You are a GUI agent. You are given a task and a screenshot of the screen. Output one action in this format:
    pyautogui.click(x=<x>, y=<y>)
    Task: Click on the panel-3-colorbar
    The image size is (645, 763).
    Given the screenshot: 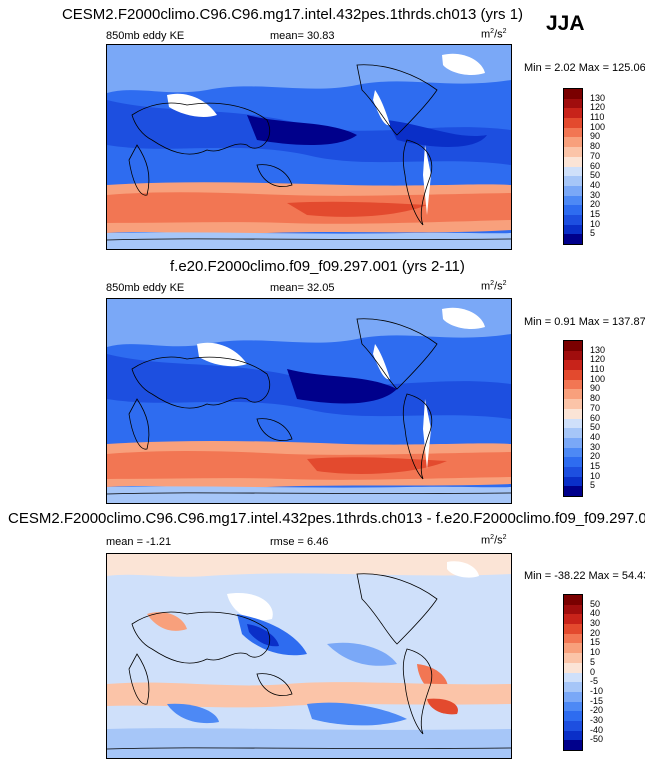 What is the action you would take?
    pyautogui.click(x=573, y=672)
    